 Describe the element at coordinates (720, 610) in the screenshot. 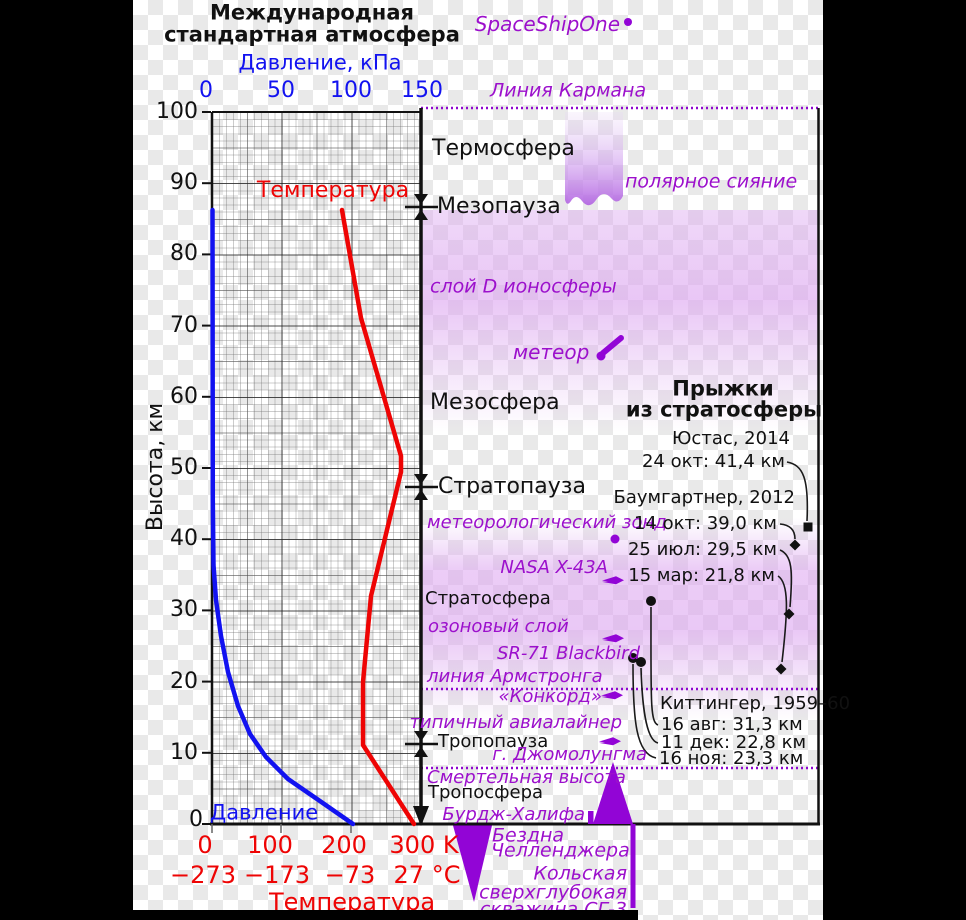

I see `leader-lines` at that location.